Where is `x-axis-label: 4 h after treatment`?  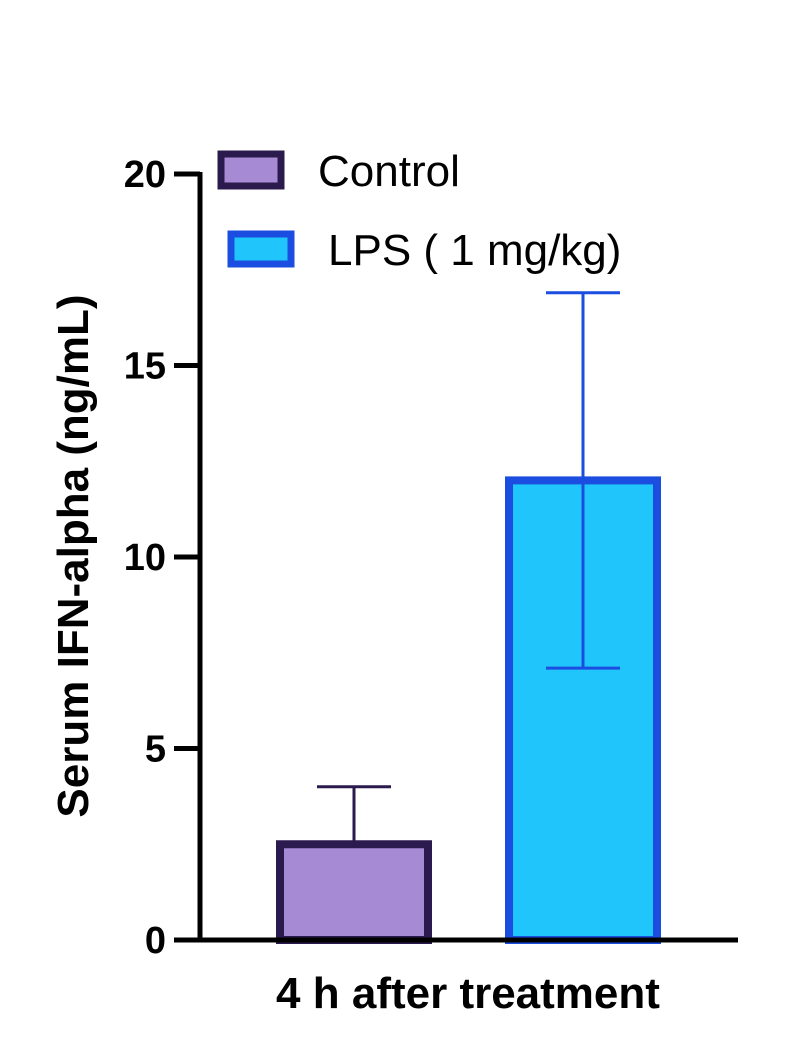 x-axis-label: 4 h after treatment is located at coordinates (468, 993).